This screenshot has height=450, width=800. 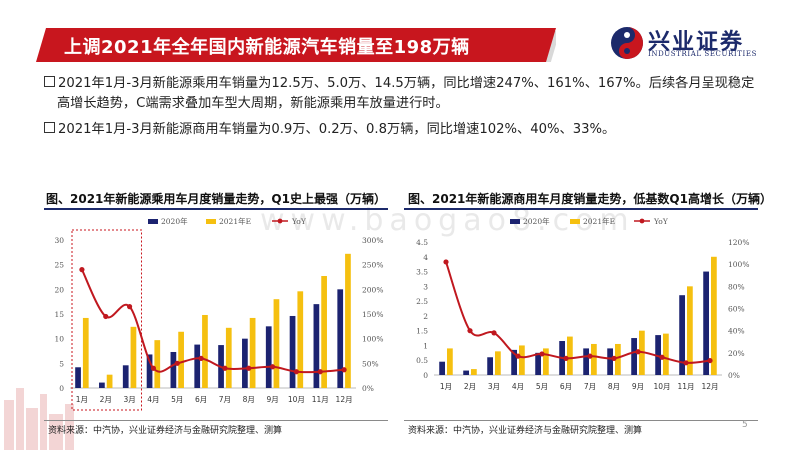 What do you see at coordinates (745, 425) in the screenshot?
I see `page-number: 5` at bounding box center [745, 425].